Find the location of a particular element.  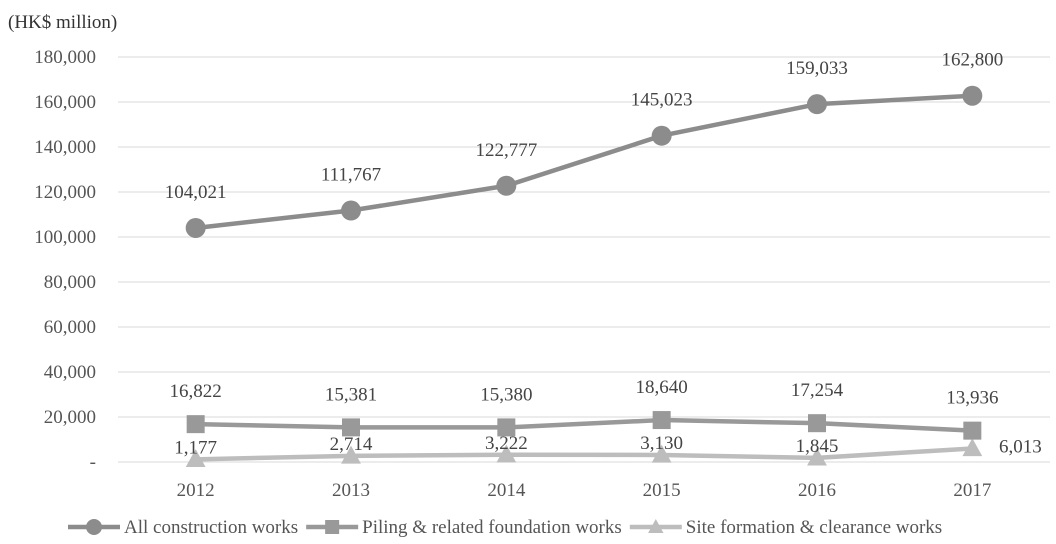

data-label: 17,254 is located at coordinates (817, 390).